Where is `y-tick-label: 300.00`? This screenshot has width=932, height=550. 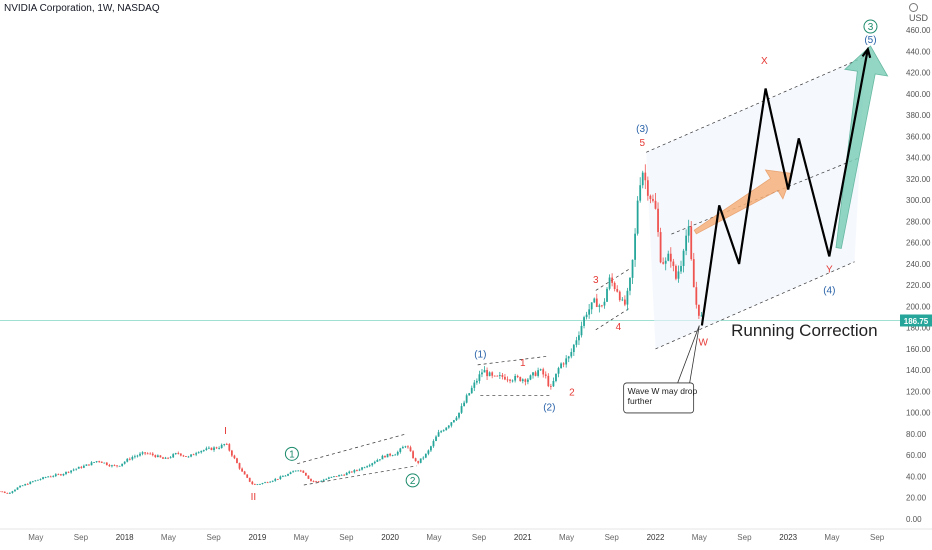 y-tick-label: 300.00 is located at coordinates (918, 200).